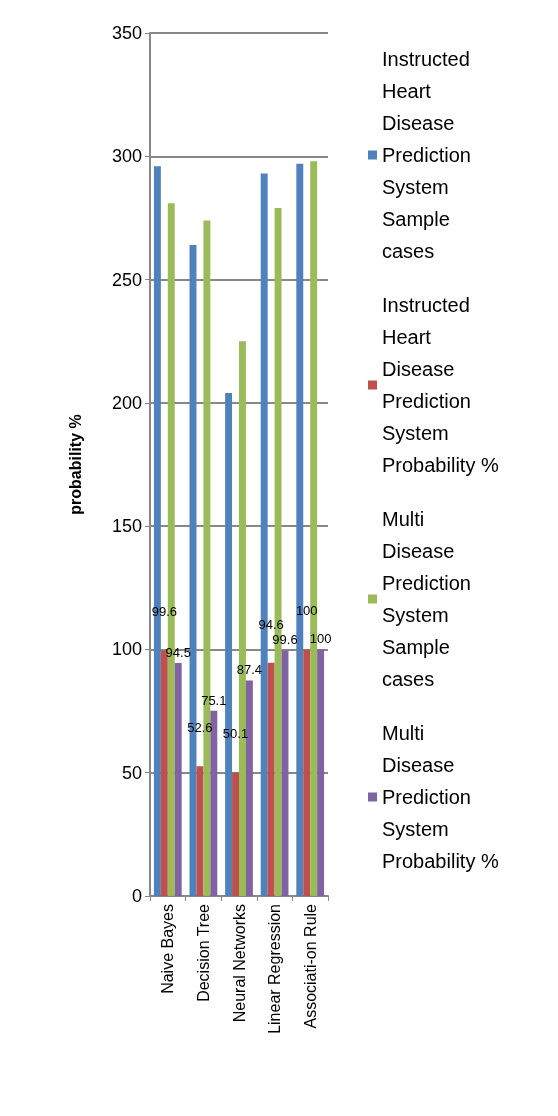  Describe the element at coordinates (75, 464) in the screenshot. I see `y-axis-title: probability %` at that location.